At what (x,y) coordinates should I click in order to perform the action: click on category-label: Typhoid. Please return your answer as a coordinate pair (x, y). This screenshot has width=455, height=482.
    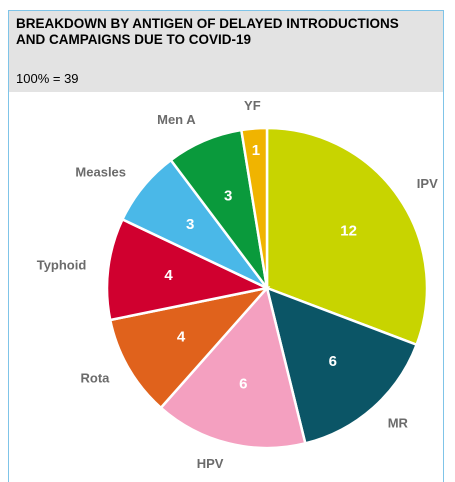
    Looking at the image, I should click on (62, 264).